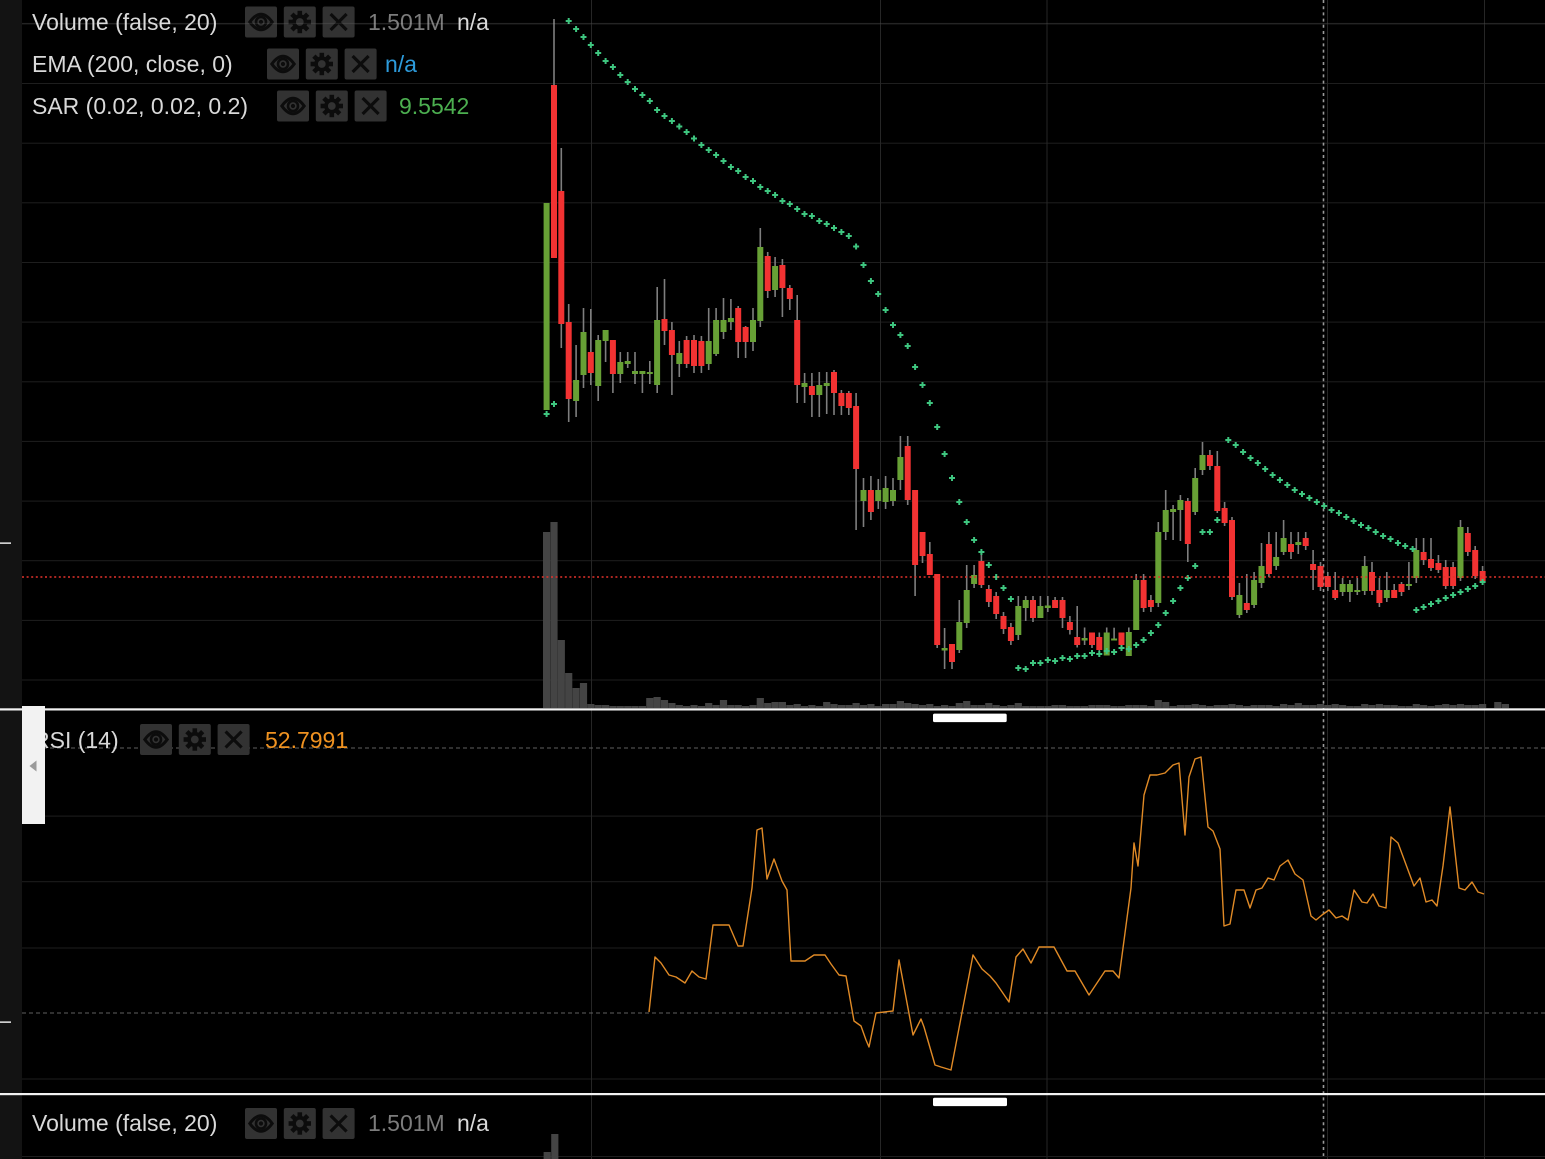  Describe the element at coordinates (140, 106) in the screenshot. I see `svg-text: SAR (0.02, 0.02, 0.2)` at that location.